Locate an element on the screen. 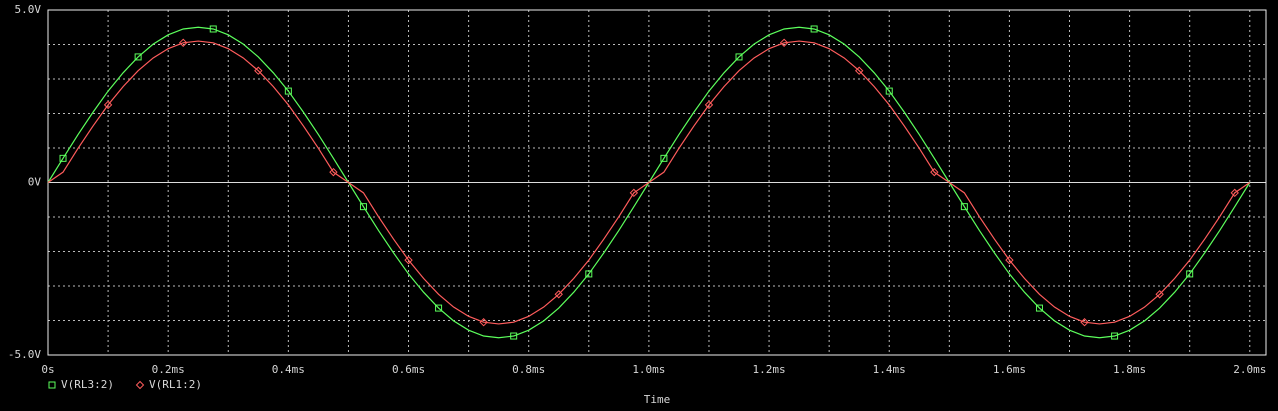  x-tick-label: 1.0ms is located at coordinates (648, 369).